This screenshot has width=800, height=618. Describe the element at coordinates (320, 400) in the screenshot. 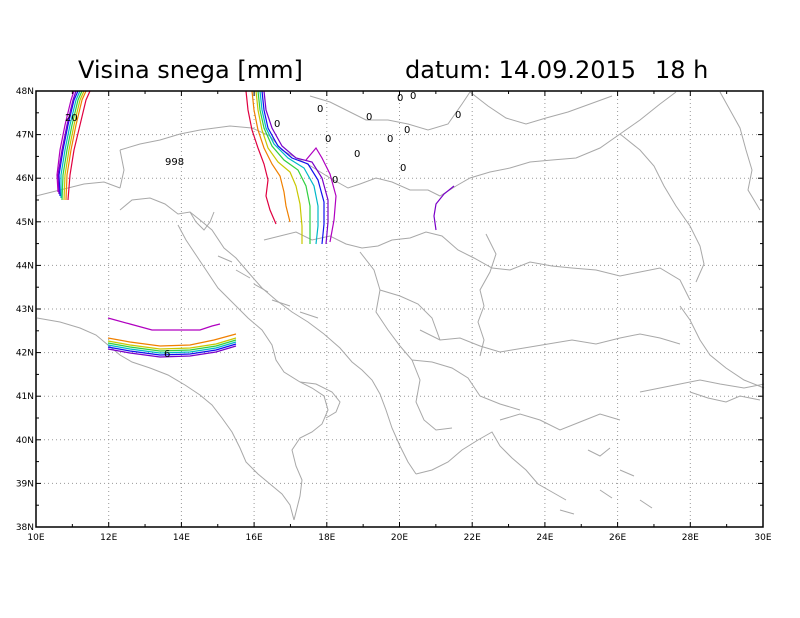

I see `coast-italy-heel` at that location.